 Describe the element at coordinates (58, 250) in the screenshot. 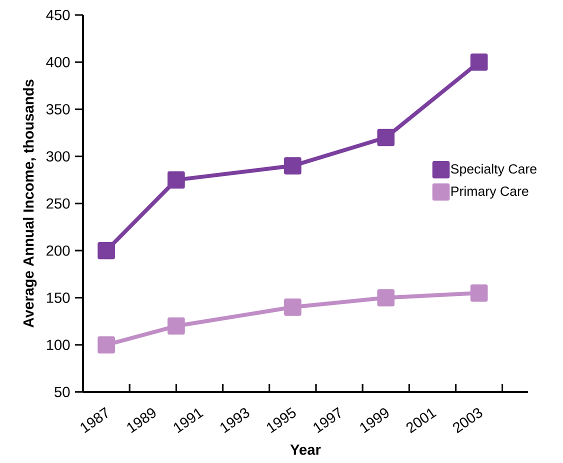

I see `y-tick-label: 200` at that location.